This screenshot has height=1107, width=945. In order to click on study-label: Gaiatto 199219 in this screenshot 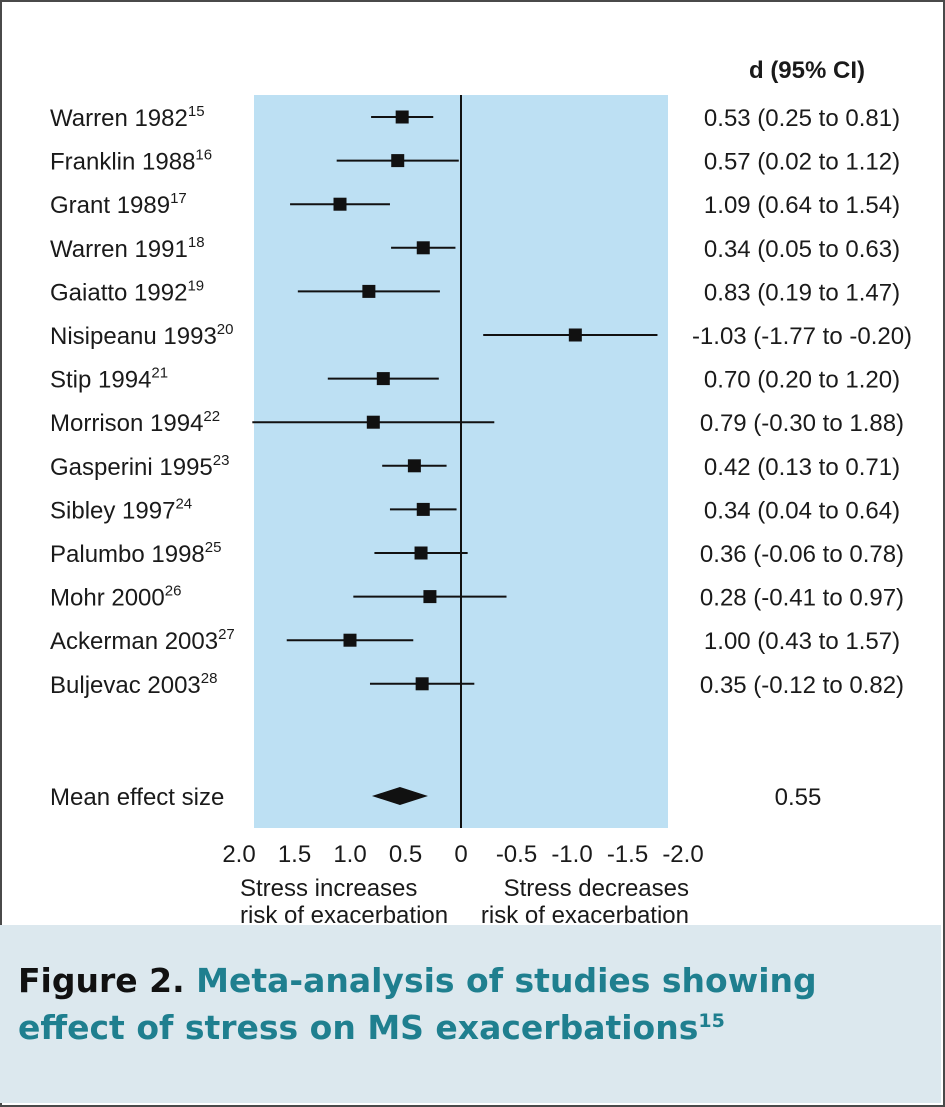, I will do `click(127, 291)`.